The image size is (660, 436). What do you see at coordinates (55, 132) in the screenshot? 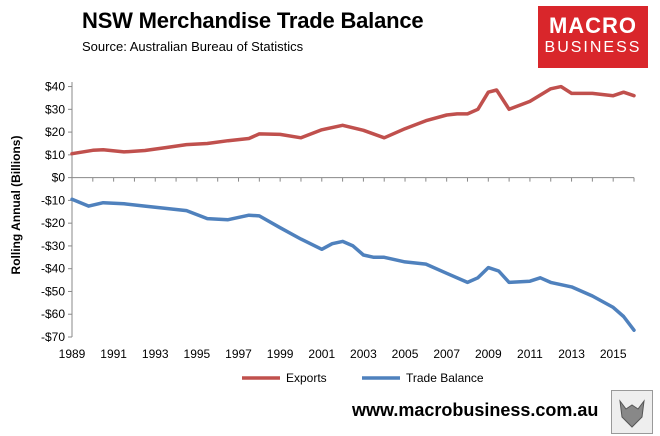
I see `y-tick-label: $20` at bounding box center [55, 132].